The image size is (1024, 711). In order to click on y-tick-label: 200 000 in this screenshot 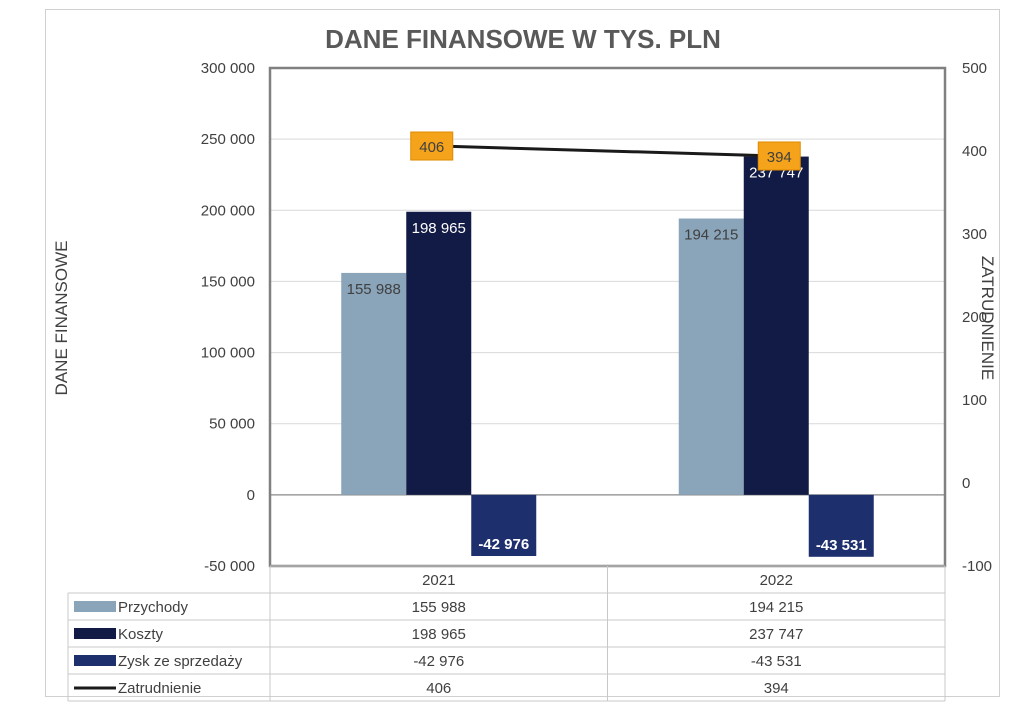, I will do `click(228, 210)`.